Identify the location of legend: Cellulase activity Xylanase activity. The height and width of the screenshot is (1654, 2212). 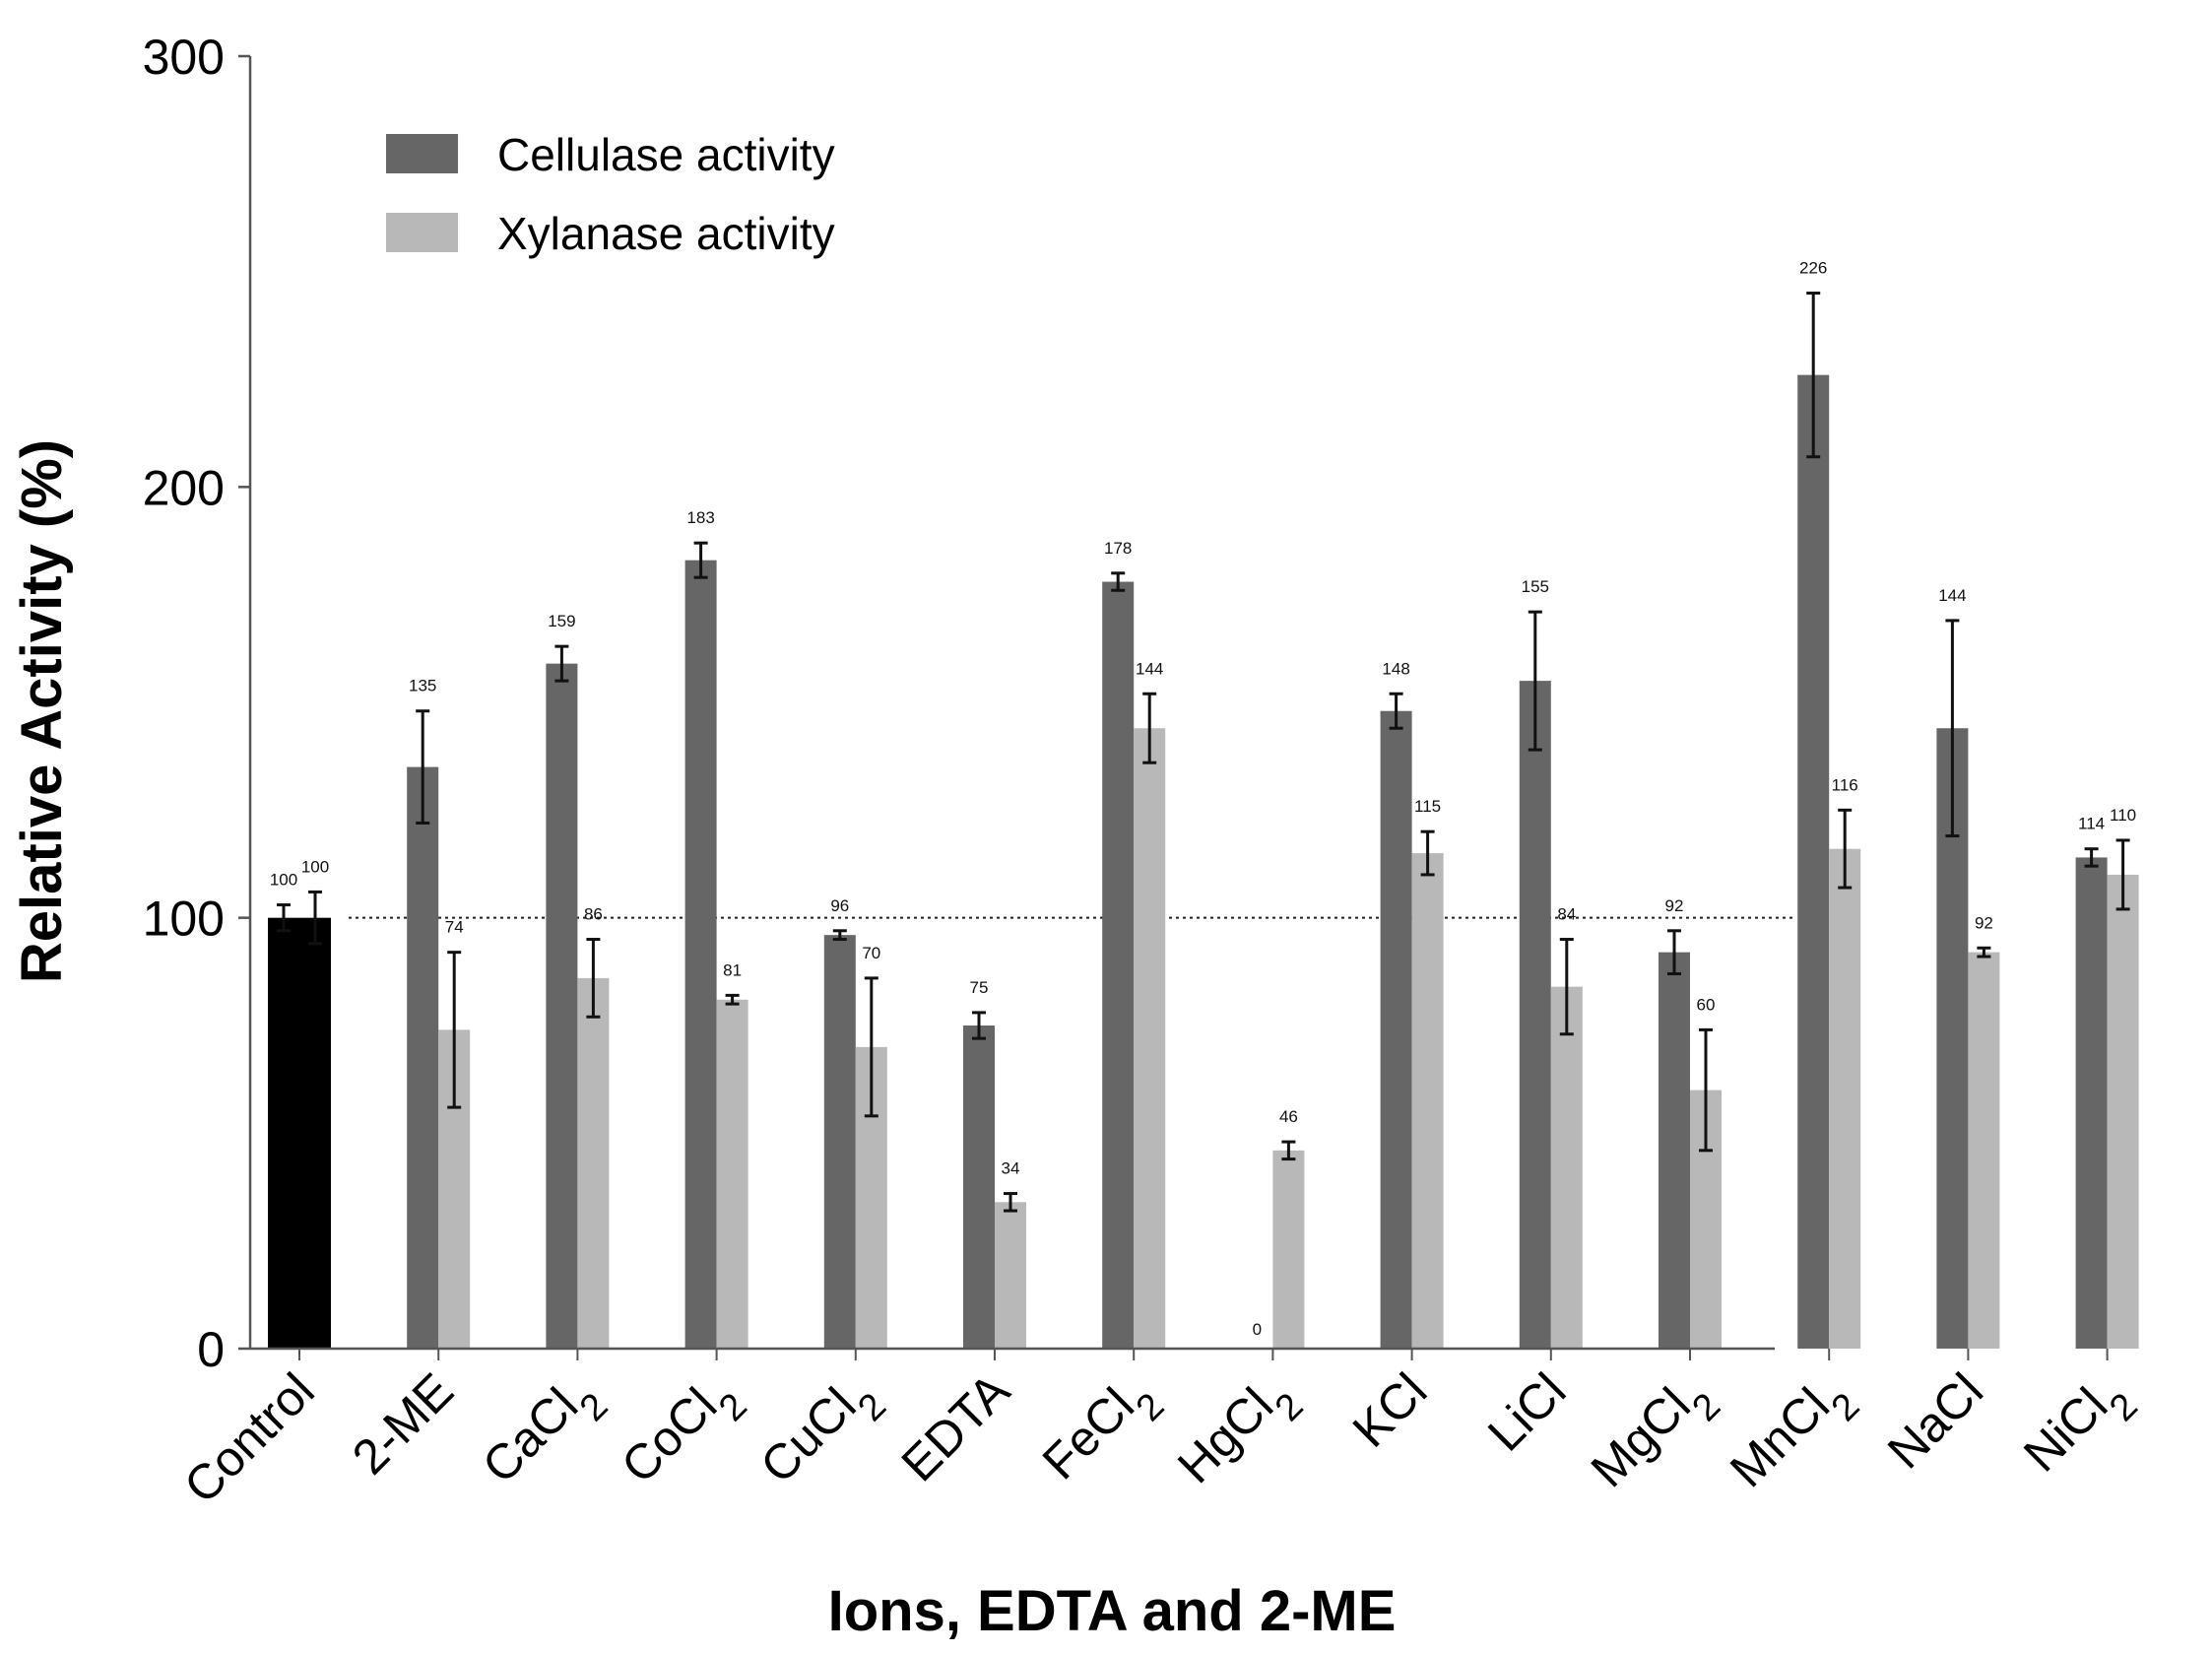
(610, 194).